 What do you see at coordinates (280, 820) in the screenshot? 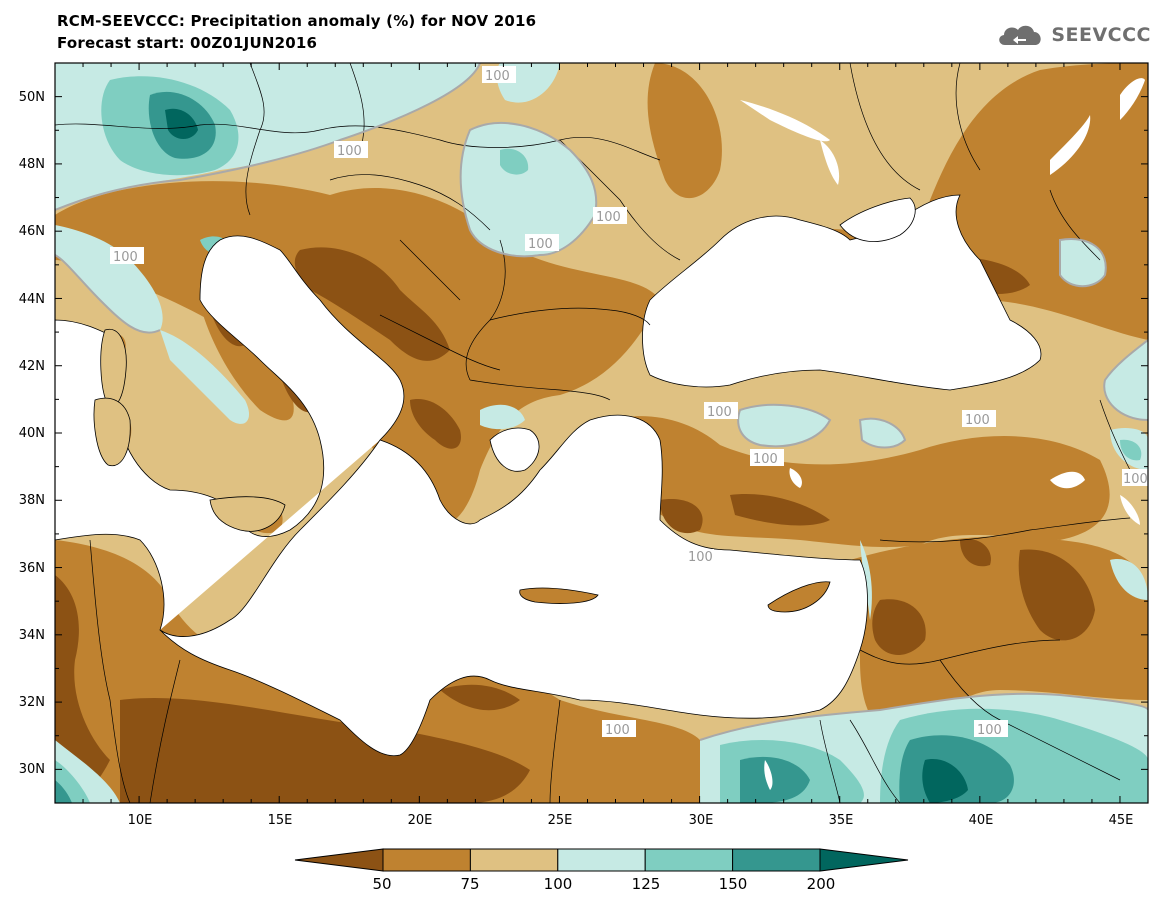
I see `lon-tick-label: 15E` at bounding box center [280, 820].